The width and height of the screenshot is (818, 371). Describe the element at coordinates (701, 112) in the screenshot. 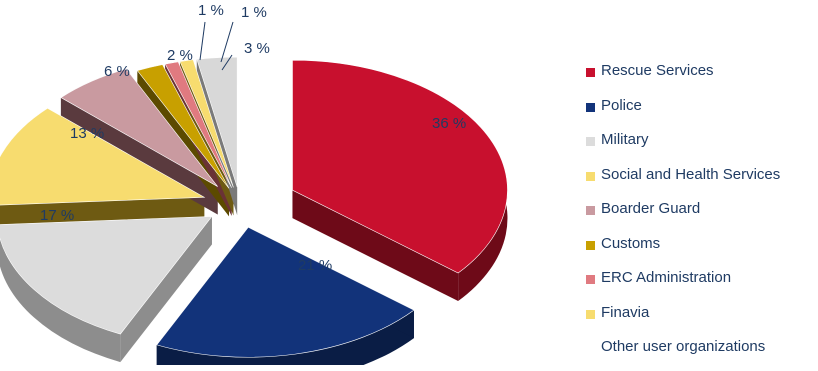

I see `legend-item-police: Police` at that location.